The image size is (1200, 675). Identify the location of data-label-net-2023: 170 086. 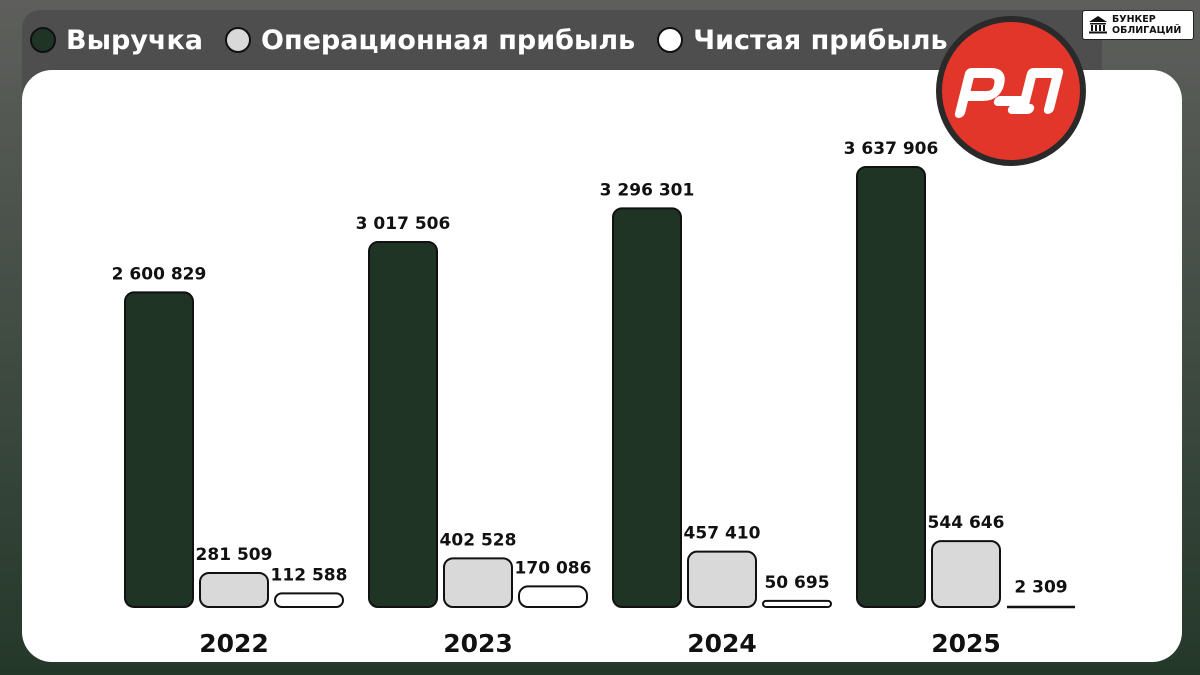
(553, 568).